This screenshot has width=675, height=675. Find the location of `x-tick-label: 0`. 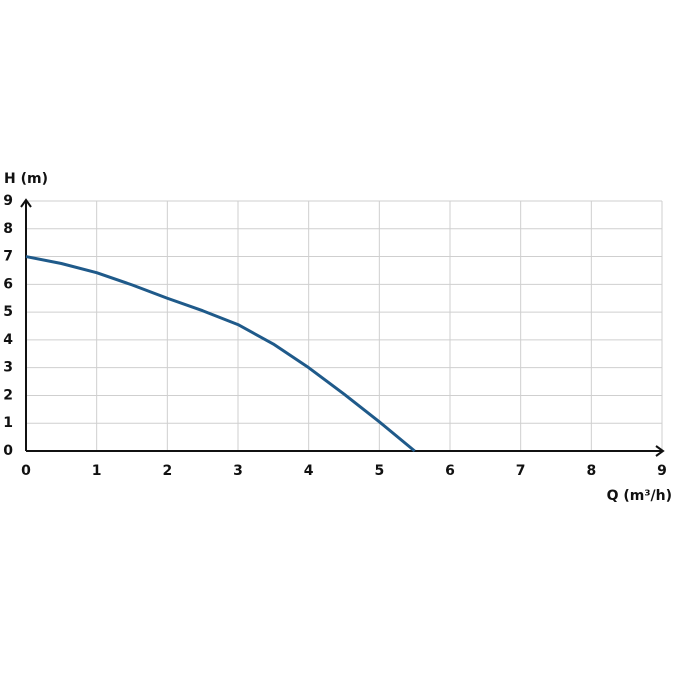

x-tick-label: 0 is located at coordinates (26, 471).